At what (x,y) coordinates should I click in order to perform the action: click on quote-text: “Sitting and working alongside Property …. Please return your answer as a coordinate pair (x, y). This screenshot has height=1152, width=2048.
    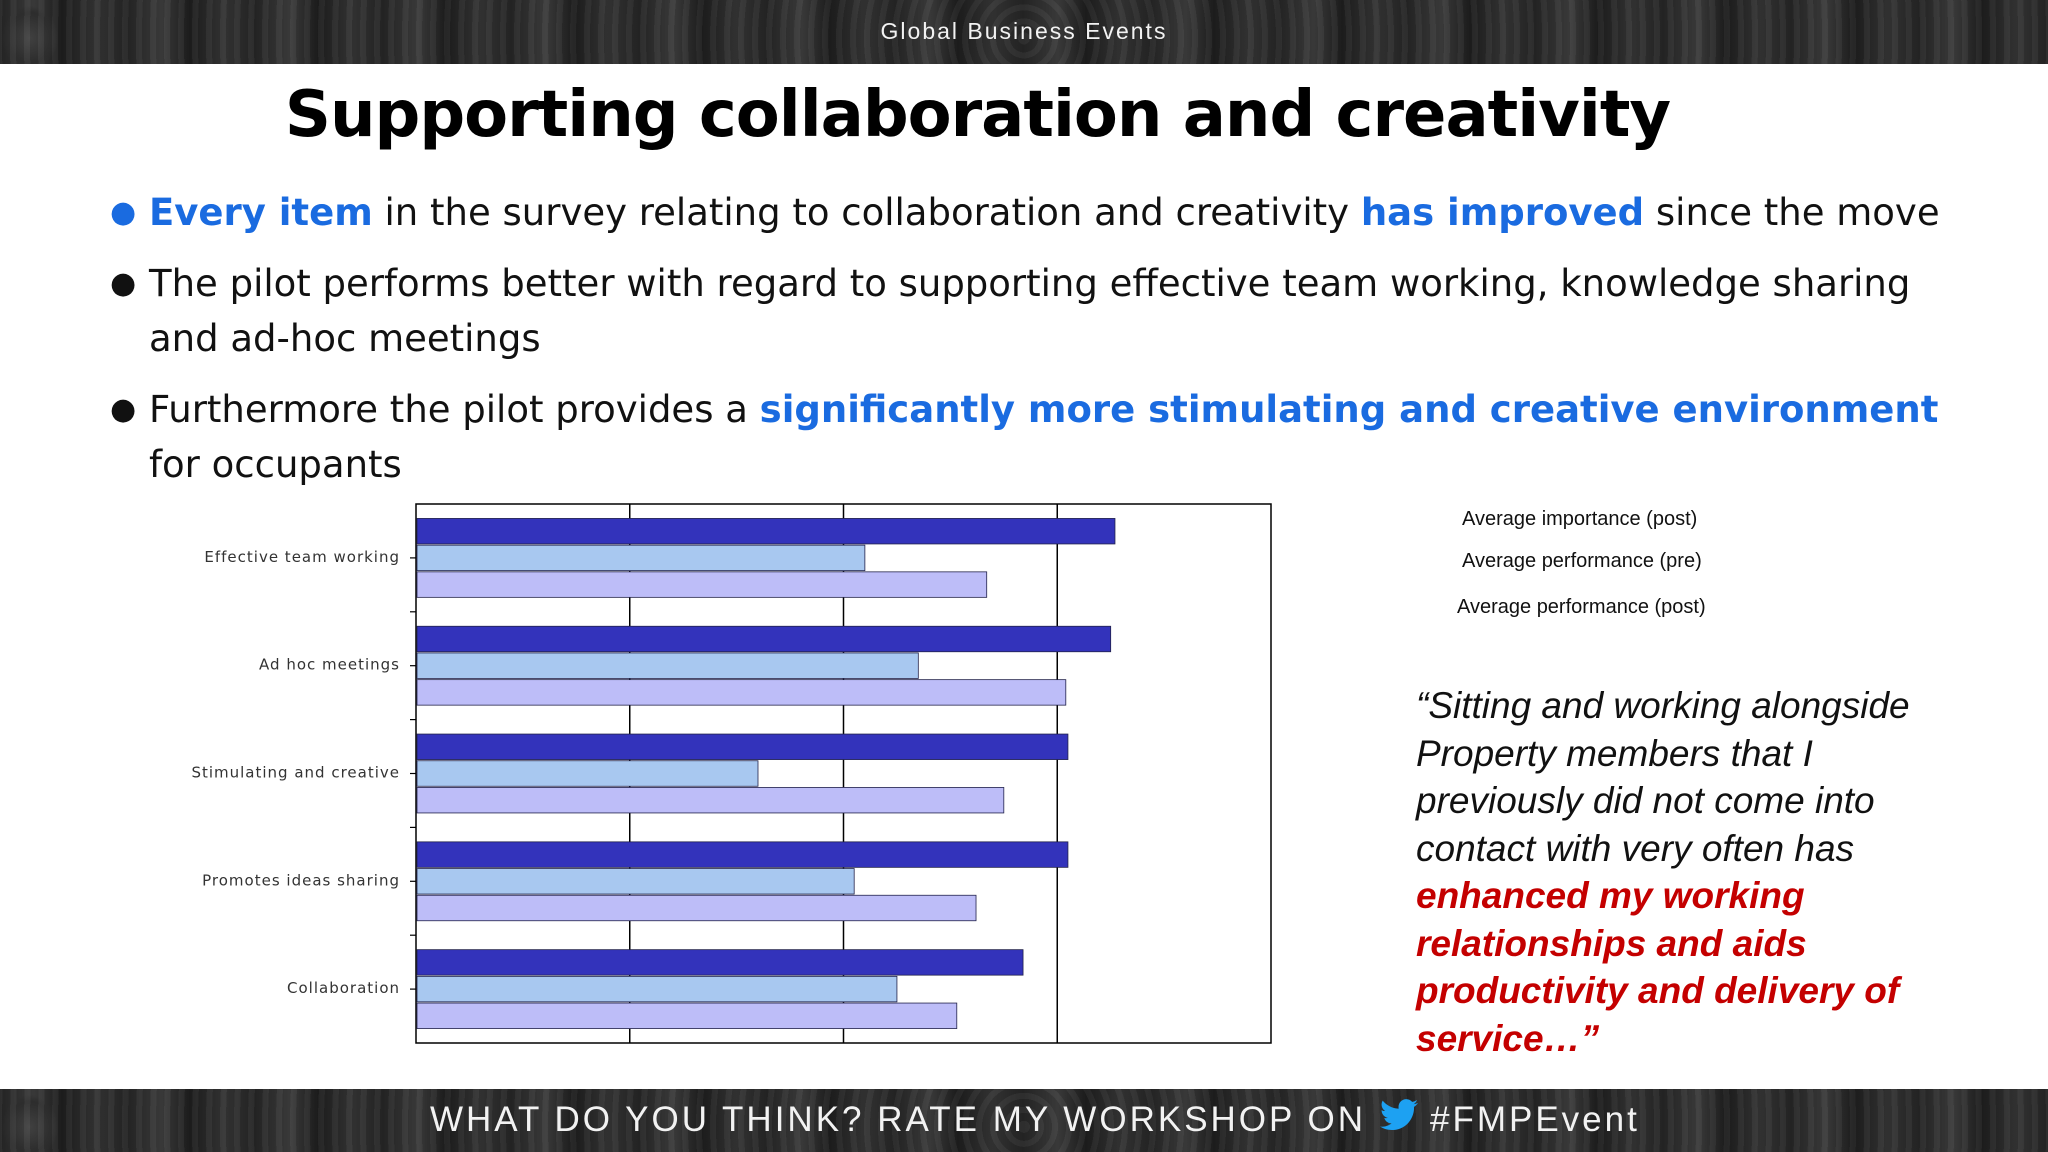
    Looking at the image, I should click on (1663, 777).